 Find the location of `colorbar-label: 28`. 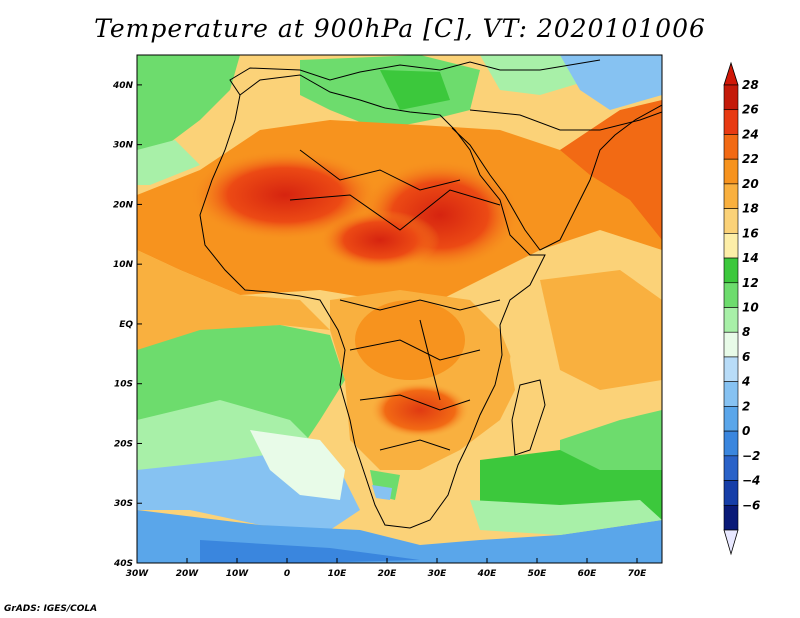

colorbar-label: 28 is located at coordinates (750, 85).